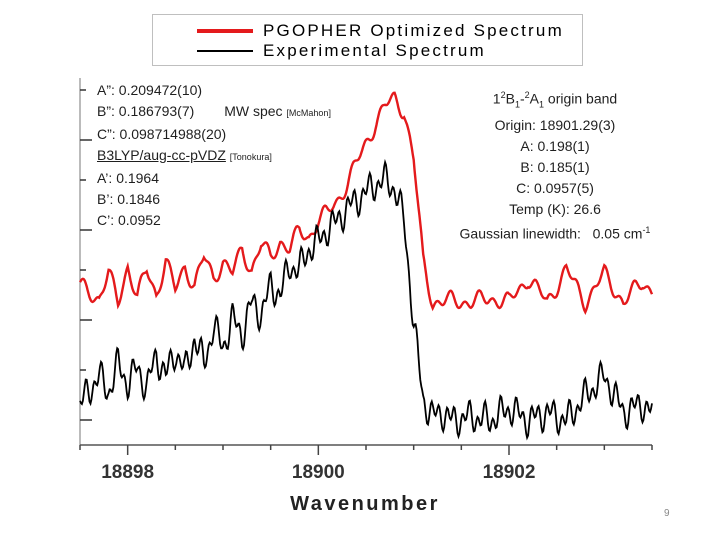  I want to click on x-tick-labels: 18898 18900 18902, so click(318, 472).